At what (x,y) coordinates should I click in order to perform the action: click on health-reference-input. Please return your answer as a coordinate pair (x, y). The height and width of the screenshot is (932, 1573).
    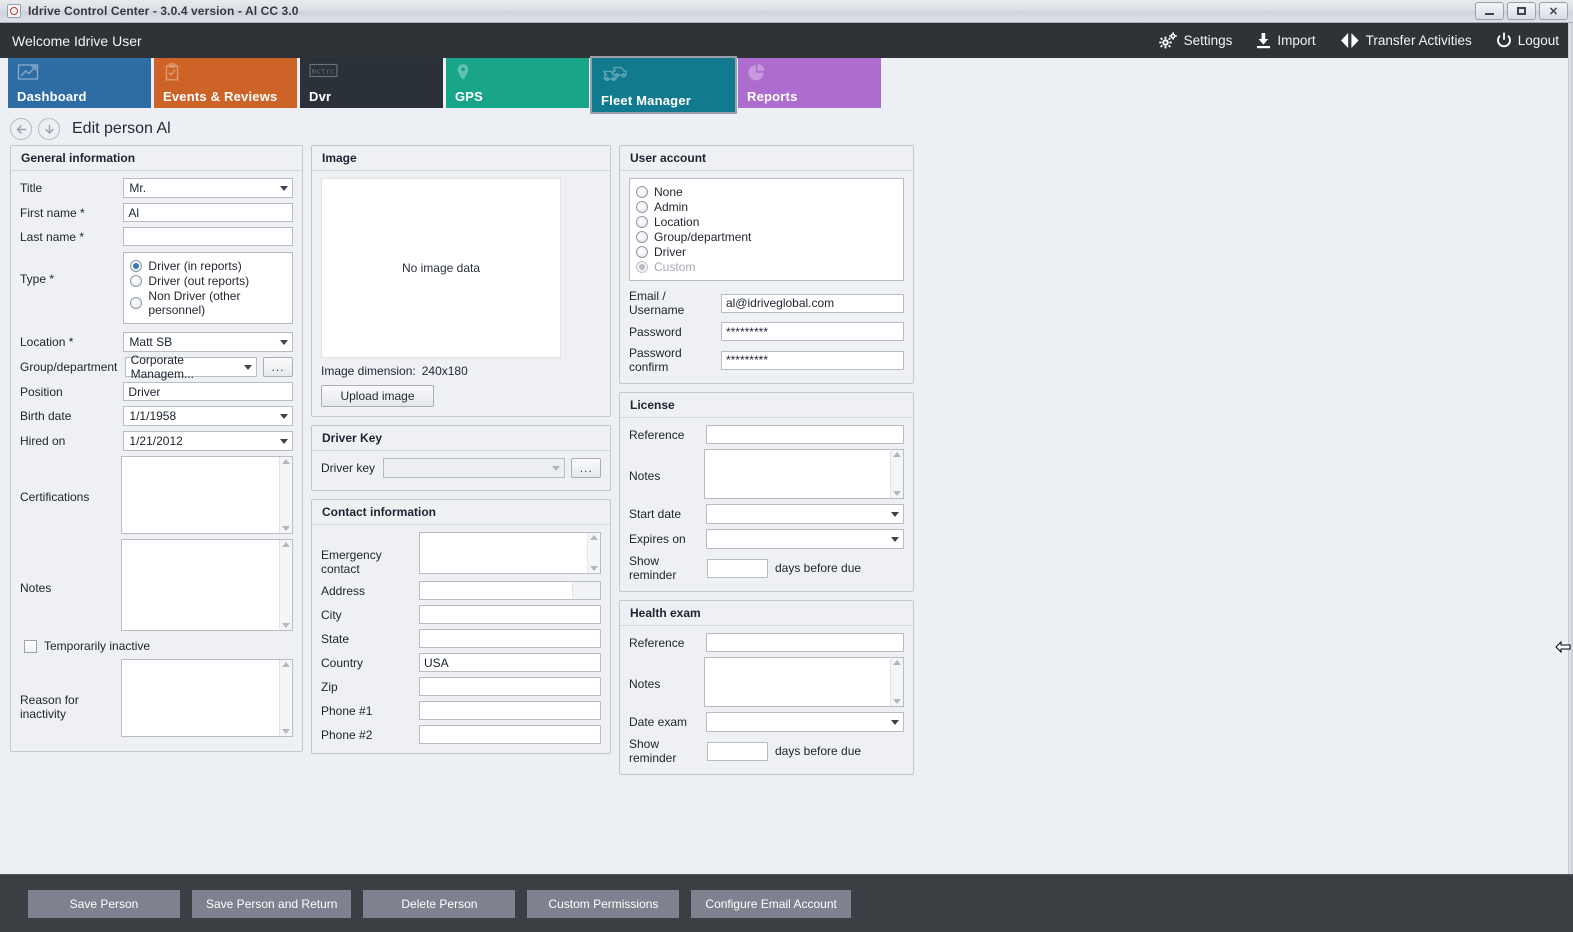
    Looking at the image, I should click on (805, 642).